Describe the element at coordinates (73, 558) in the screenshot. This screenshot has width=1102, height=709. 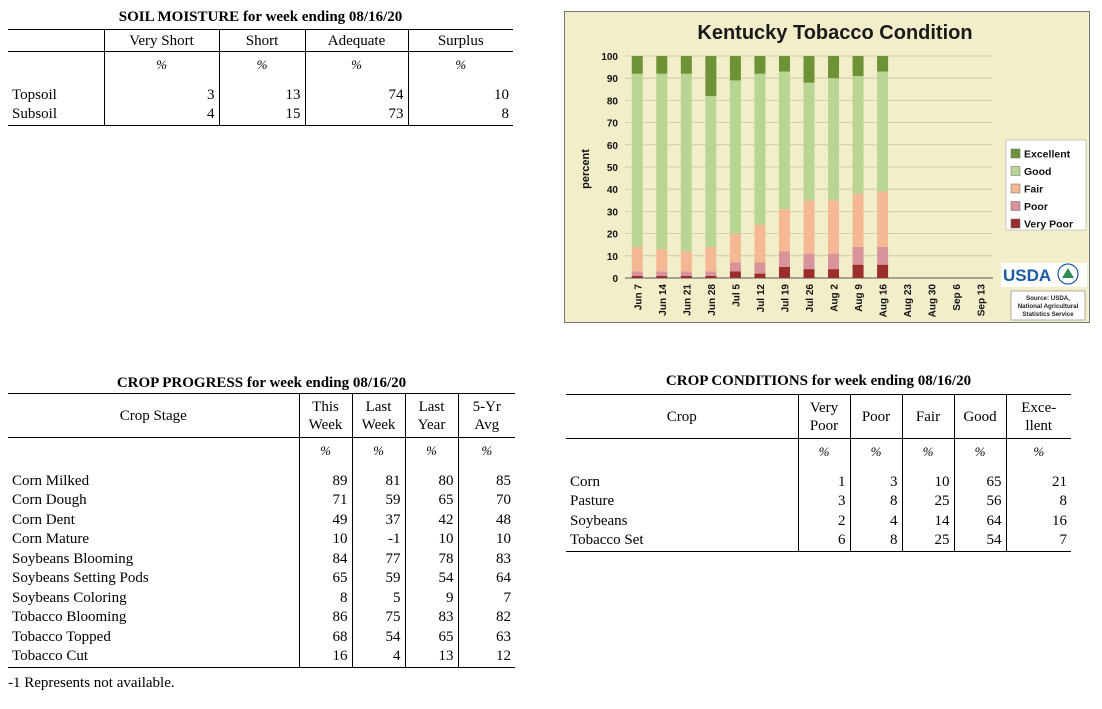
I see `row-label: Soybeans Blooming` at that location.